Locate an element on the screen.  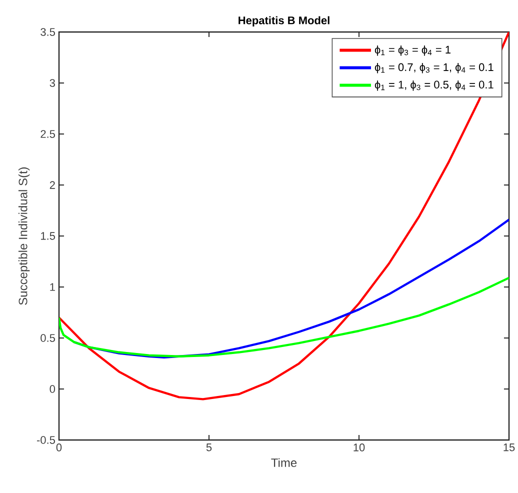
legend-label: ϕ$_{1}$ = ϕ$_{3}$ = ϕ$_{4}$ = 1 is located at coordinates (412, 51).